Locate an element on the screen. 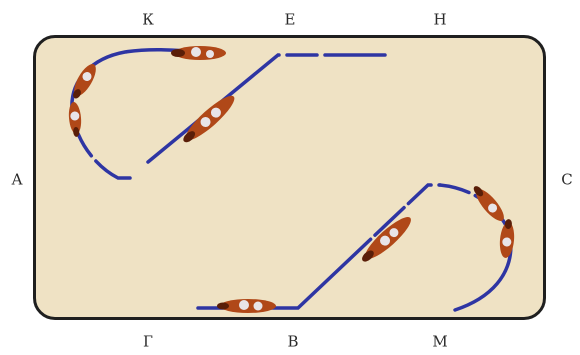 Image resolution: width=580 pixels, height=355 pixels. horse-diagonal-upper is located at coordinates (209, 119).